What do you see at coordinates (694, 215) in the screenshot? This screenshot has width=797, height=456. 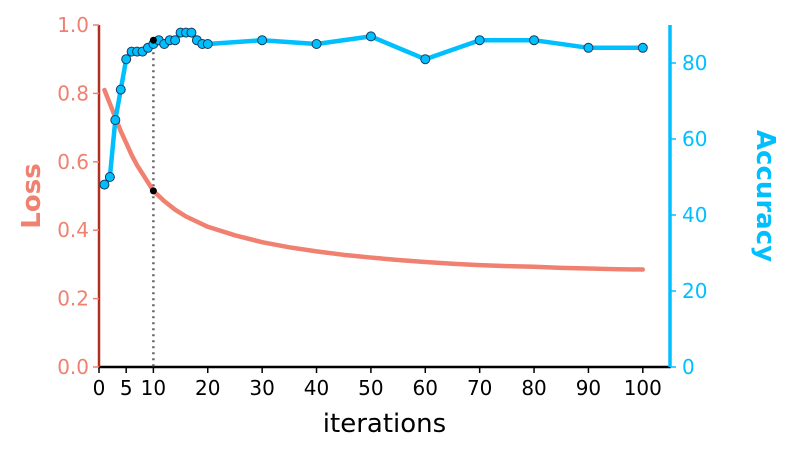 I see `right-y-tick-label: 40` at bounding box center [694, 215].